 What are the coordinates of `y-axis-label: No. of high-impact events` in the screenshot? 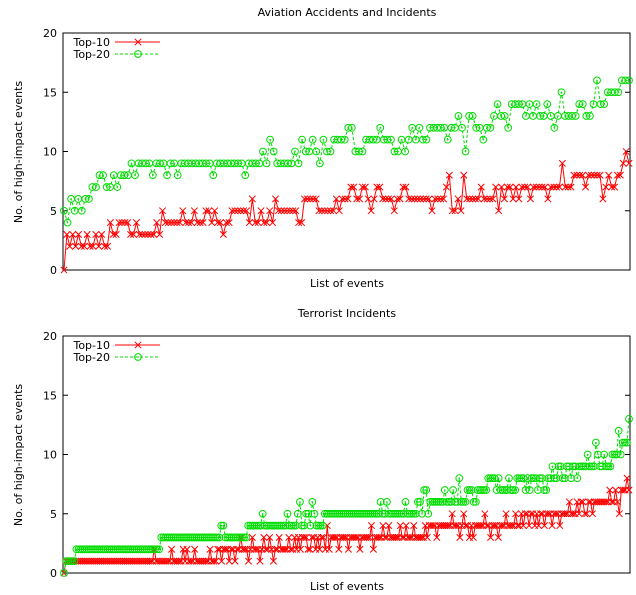 It's located at (18, 455).